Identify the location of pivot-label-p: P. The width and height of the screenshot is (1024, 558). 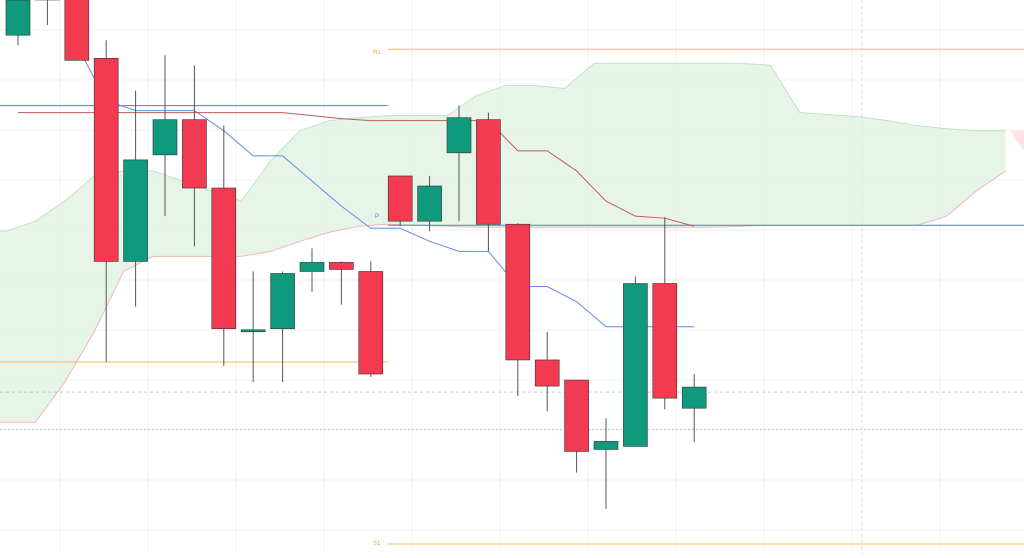
(377, 217).